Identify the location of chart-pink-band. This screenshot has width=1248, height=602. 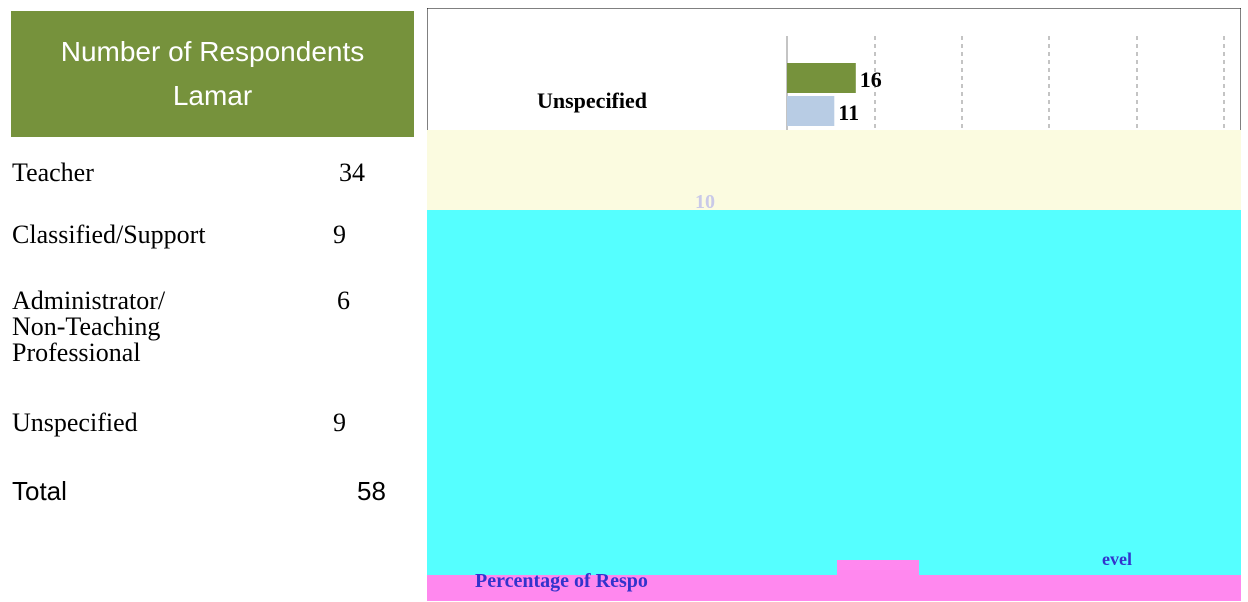
(834, 588).